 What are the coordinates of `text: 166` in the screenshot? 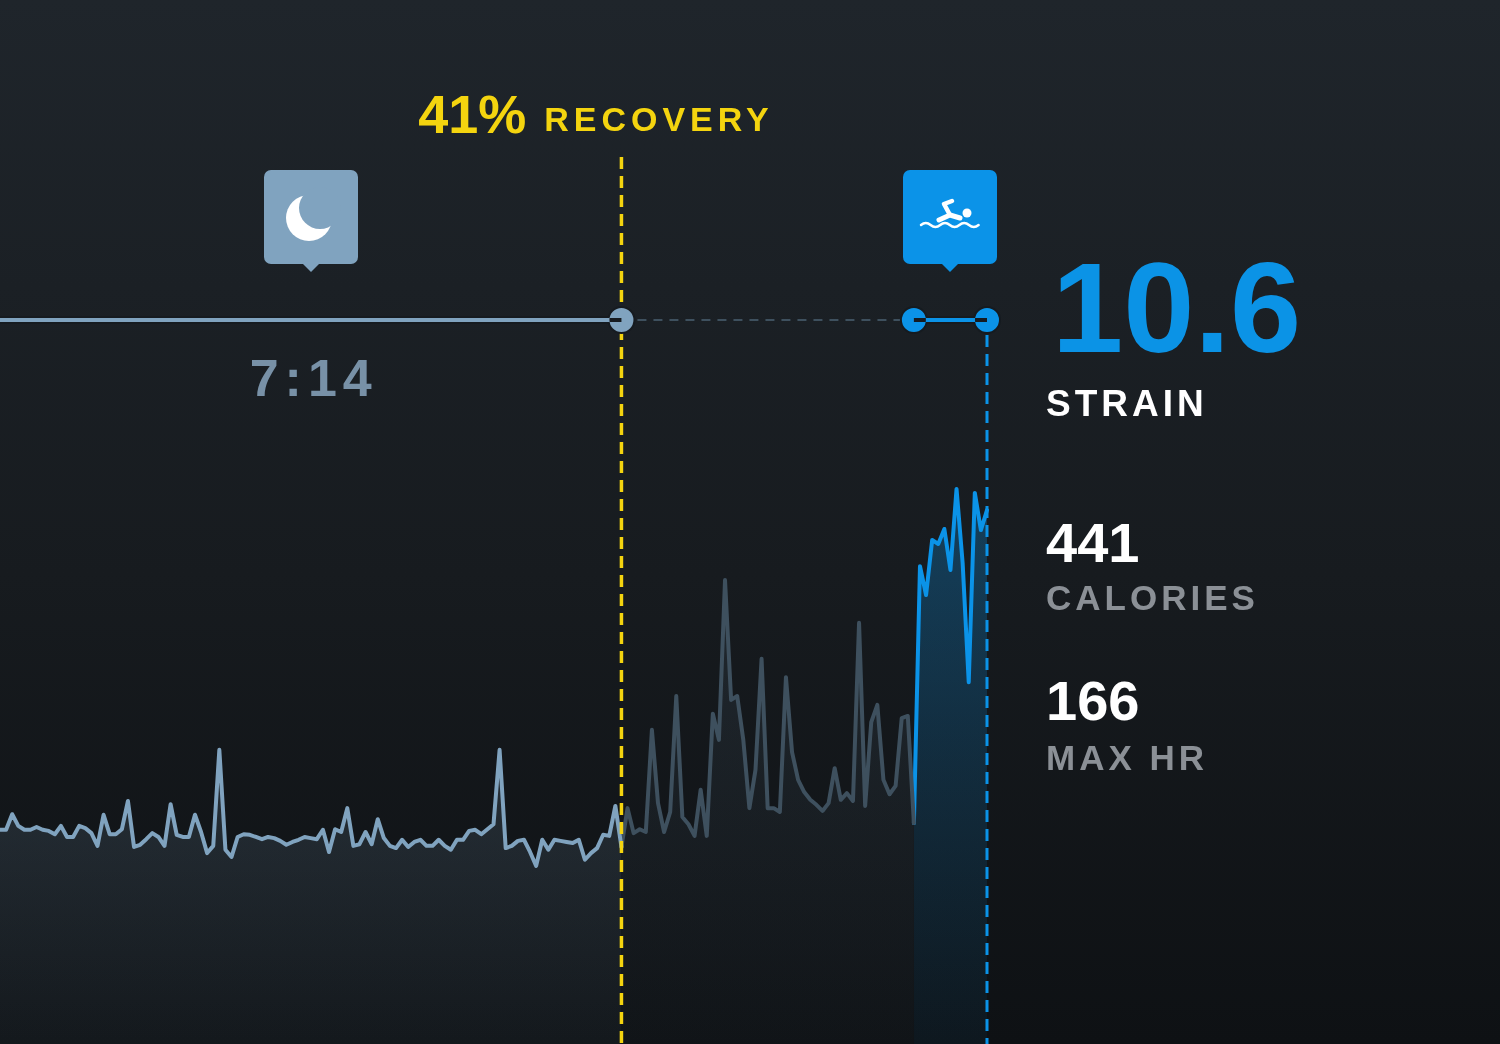 It's located at (1093, 700).